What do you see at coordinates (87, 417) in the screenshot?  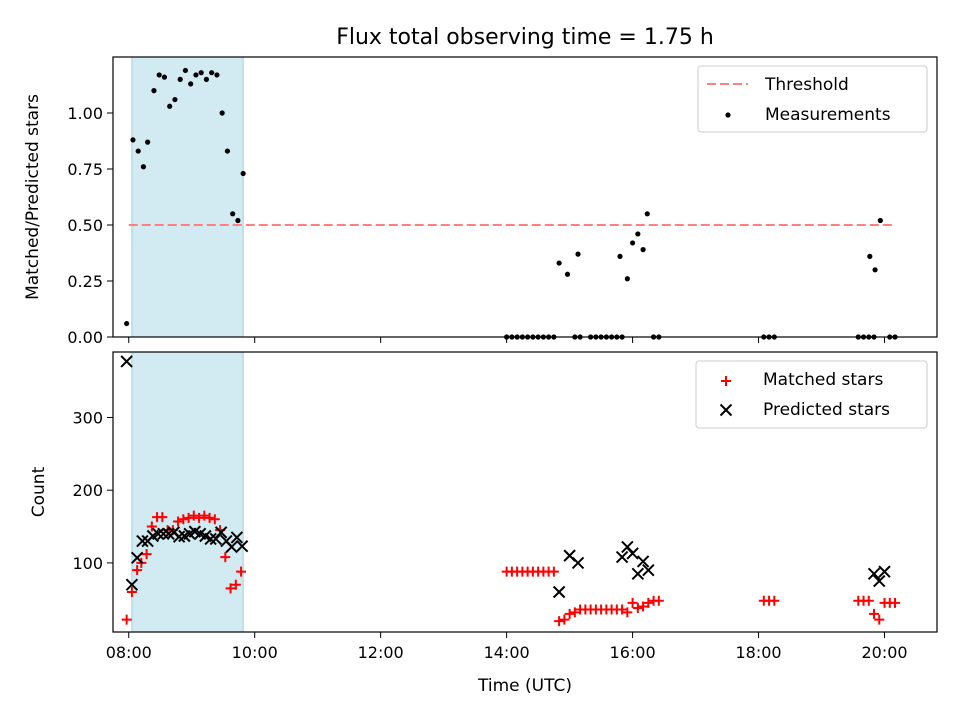 I see `y-tick-label: 300` at bounding box center [87, 417].